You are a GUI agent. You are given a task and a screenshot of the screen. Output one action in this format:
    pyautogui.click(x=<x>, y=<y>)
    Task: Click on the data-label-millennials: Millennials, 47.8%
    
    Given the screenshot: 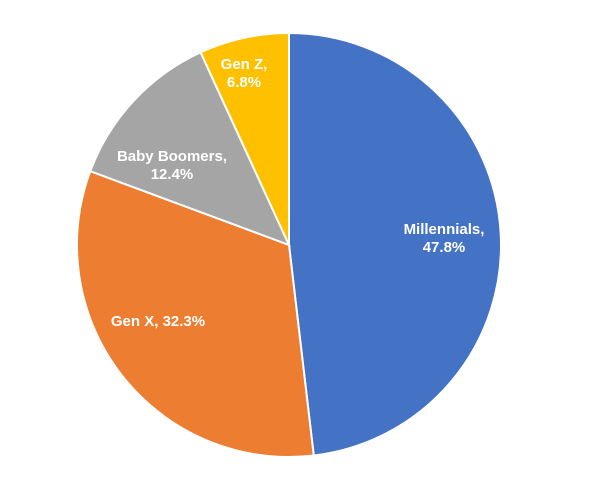 What is the action you would take?
    pyautogui.click(x=444, y=238)
    